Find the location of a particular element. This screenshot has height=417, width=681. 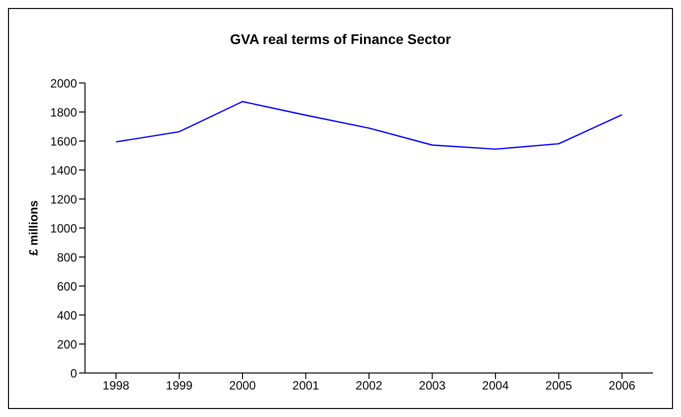

y-tick-label: 2000 is located at coordinates (64, 83).